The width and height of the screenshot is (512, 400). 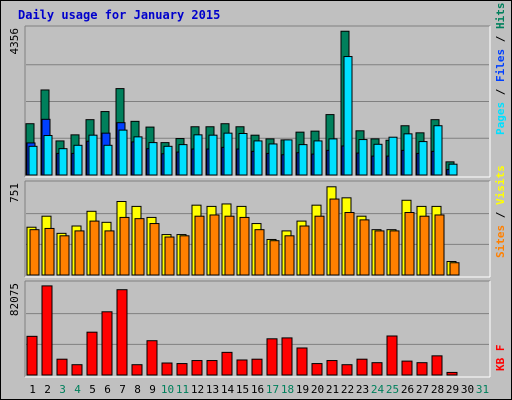 What do you see at coordinates (228, 389) in the screenshot?
I see `day-label-14: 14` at bounding box center [228, 389].